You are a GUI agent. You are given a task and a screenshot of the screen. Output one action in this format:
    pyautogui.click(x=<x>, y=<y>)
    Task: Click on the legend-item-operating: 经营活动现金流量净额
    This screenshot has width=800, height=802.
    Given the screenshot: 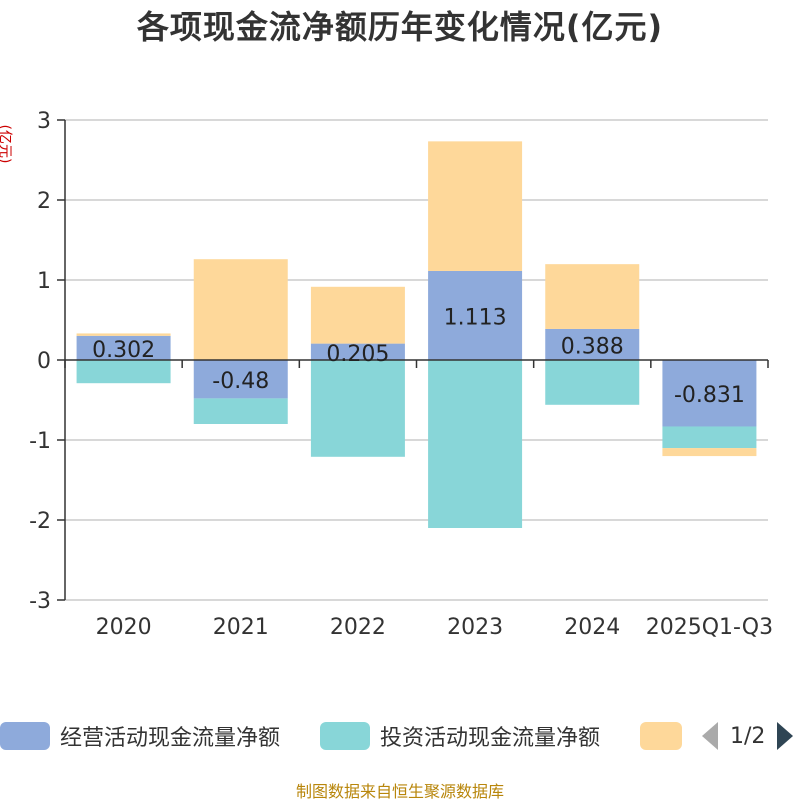 What is the action you would take?
    pyautogui.click(x=140, y=736)
    